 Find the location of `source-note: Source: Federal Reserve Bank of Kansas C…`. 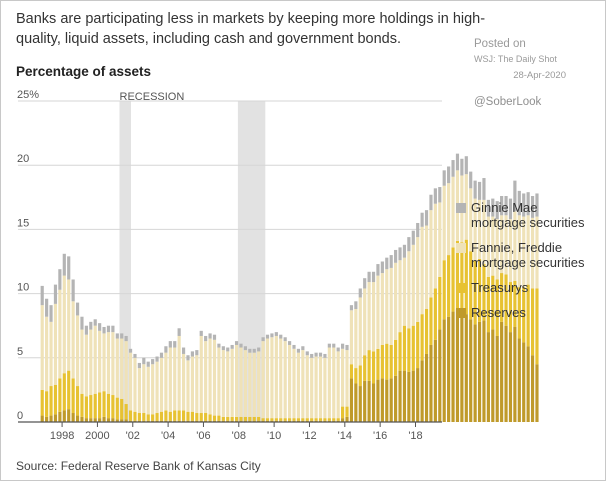

source-note: Source: Federal Reserve Bank of Kansas C… is located at coordinates (138, 466).